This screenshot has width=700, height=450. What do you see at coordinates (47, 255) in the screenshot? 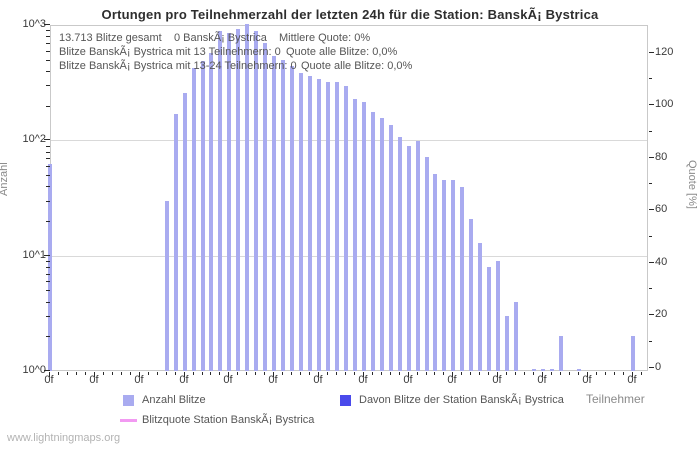
I see `left-major-tick` at bounding box center [47, 255].